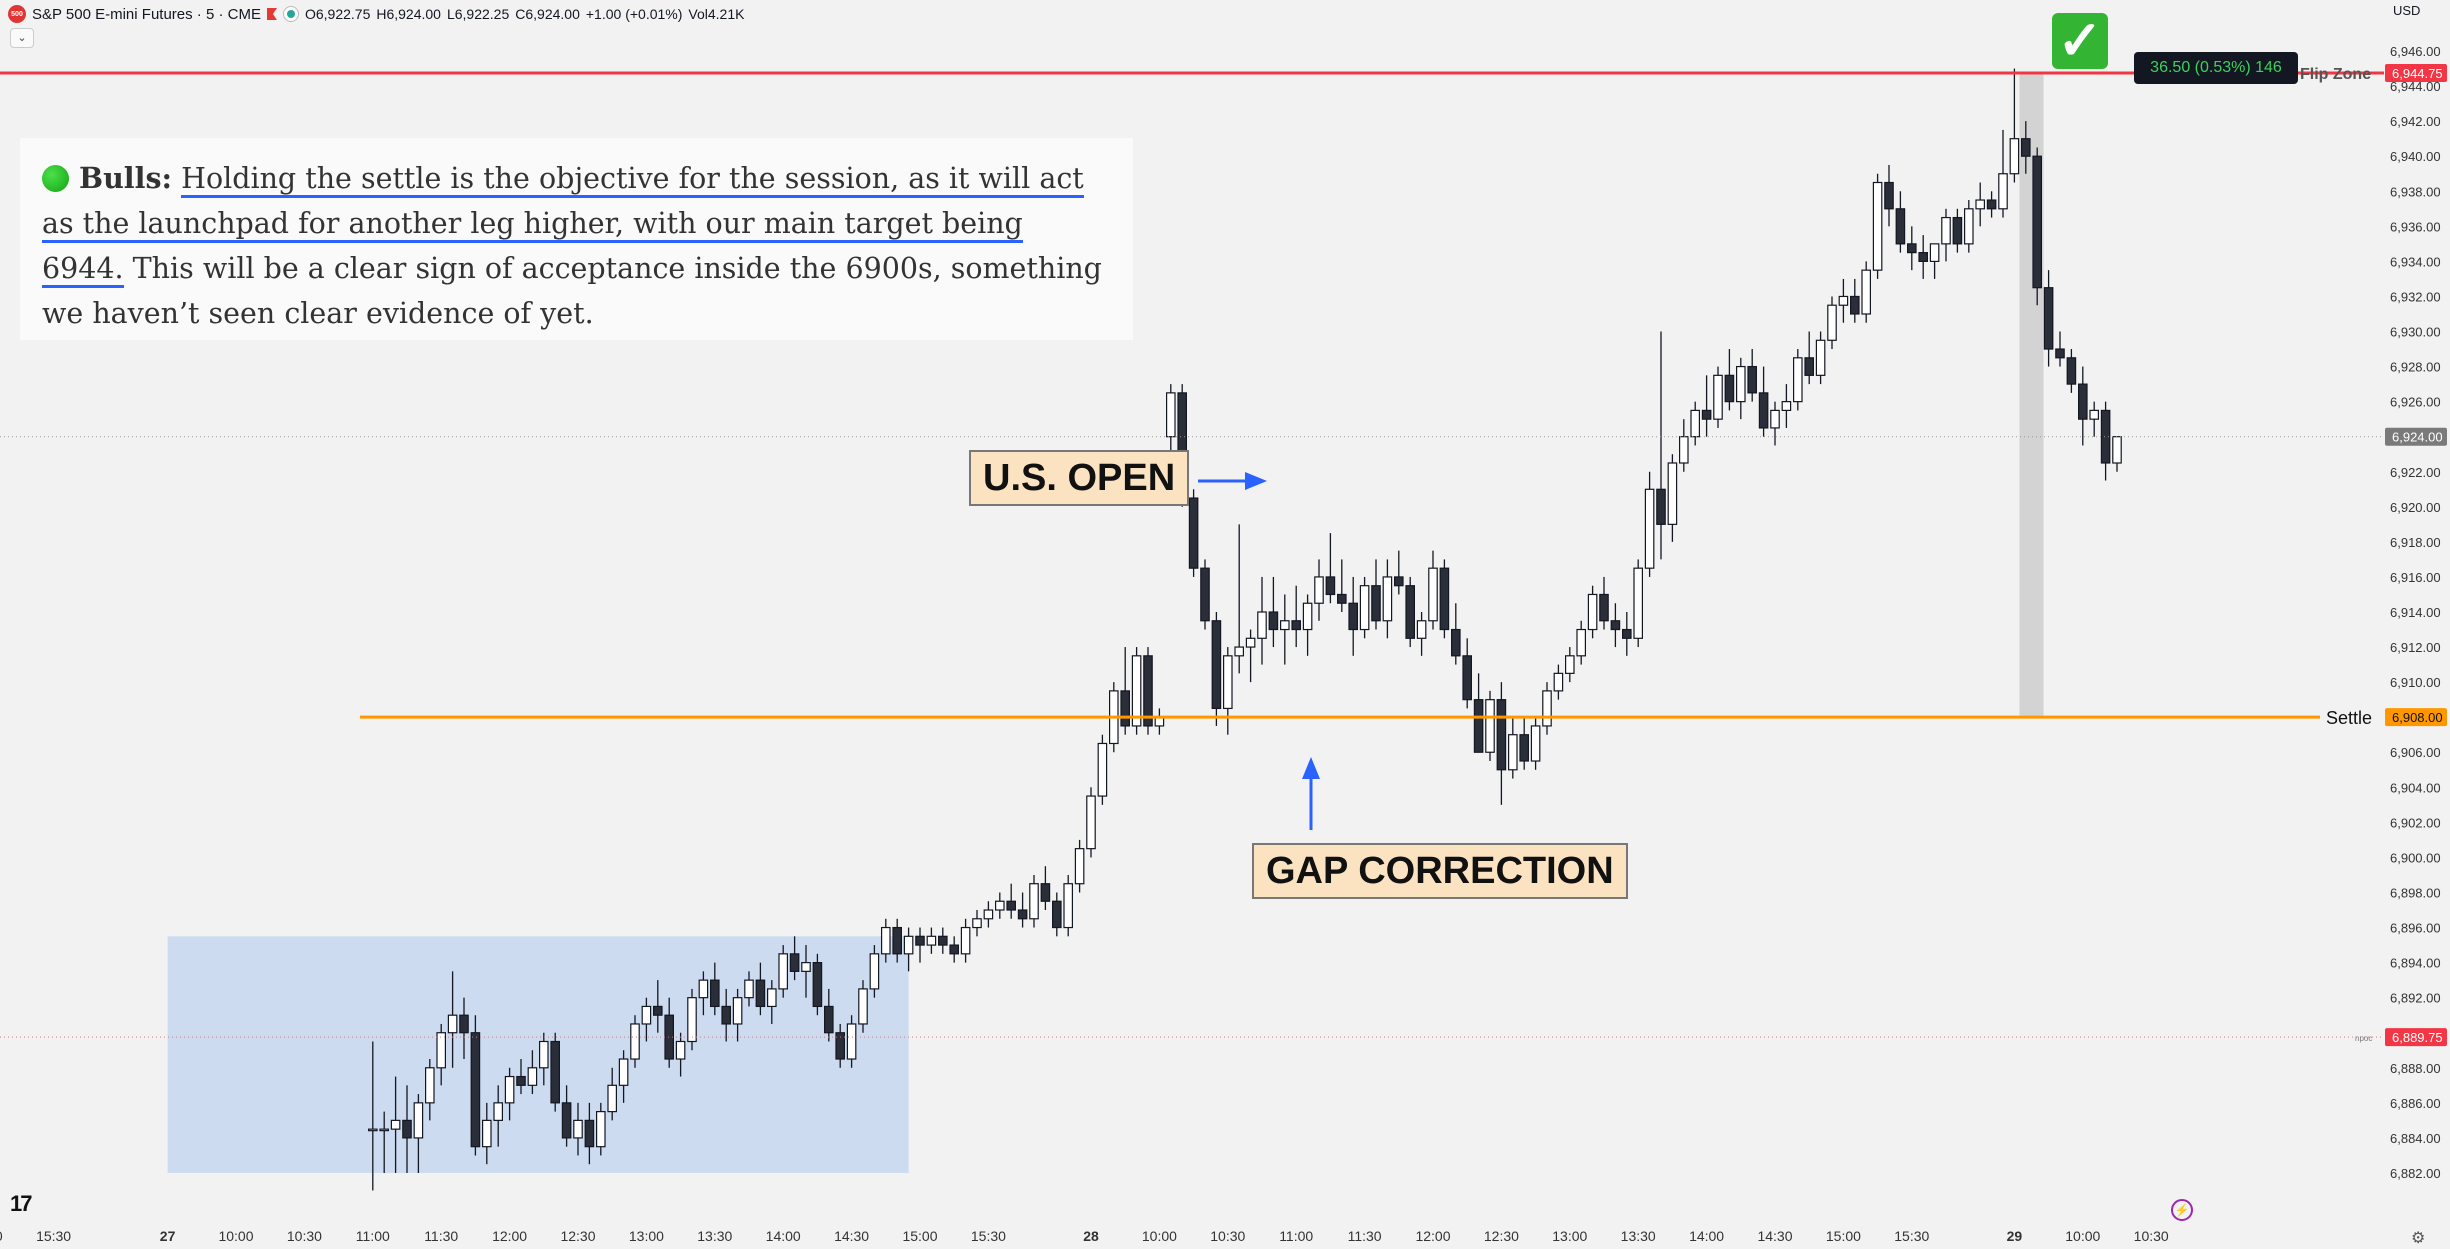 The image size is (2450, 1249). I want to click on tradingview-logo-icon: 17, so click(21, 1203).